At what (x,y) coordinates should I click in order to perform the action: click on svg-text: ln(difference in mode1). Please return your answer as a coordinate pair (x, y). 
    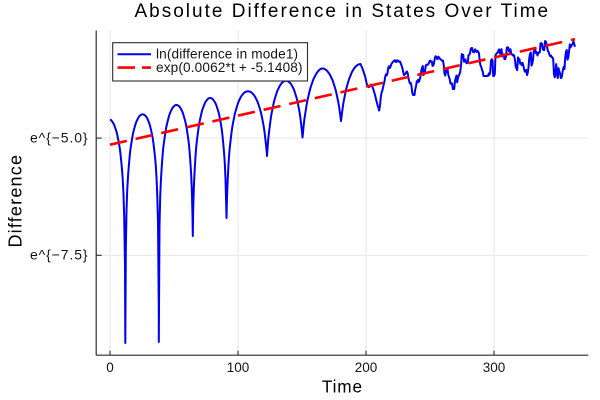
    Looking at the image, I should click on (227, 54).